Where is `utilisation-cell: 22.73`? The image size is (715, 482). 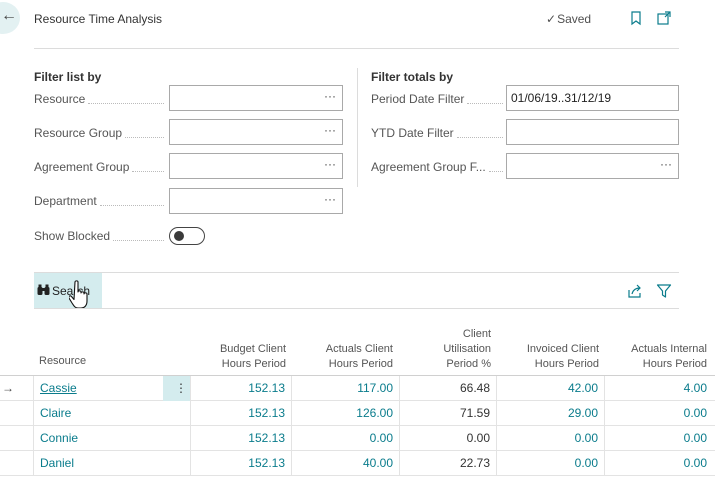 utilisation-cell: 22.73 is located at coordinates (448, 463).